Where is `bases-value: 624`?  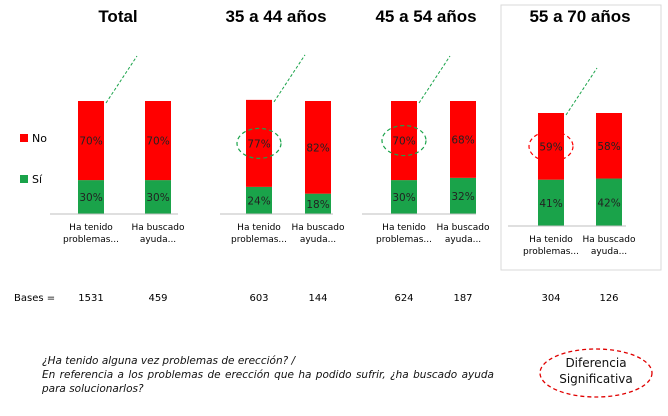 bases-value: 624 is located at coordinates (403, 298).